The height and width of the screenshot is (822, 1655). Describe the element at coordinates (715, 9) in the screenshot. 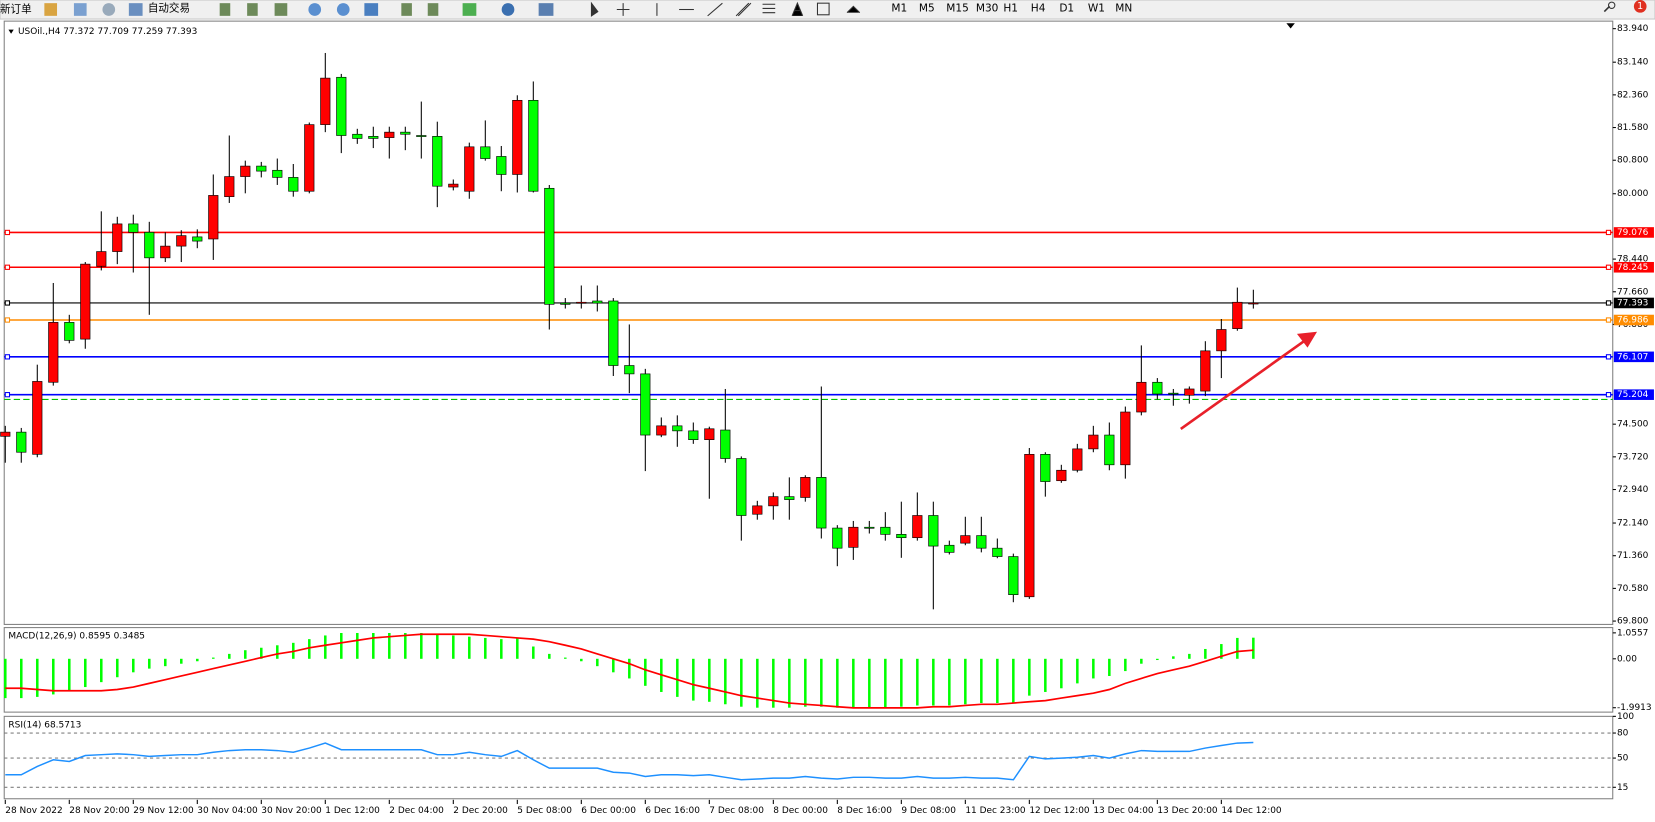

I see `trend-tool` at that location.